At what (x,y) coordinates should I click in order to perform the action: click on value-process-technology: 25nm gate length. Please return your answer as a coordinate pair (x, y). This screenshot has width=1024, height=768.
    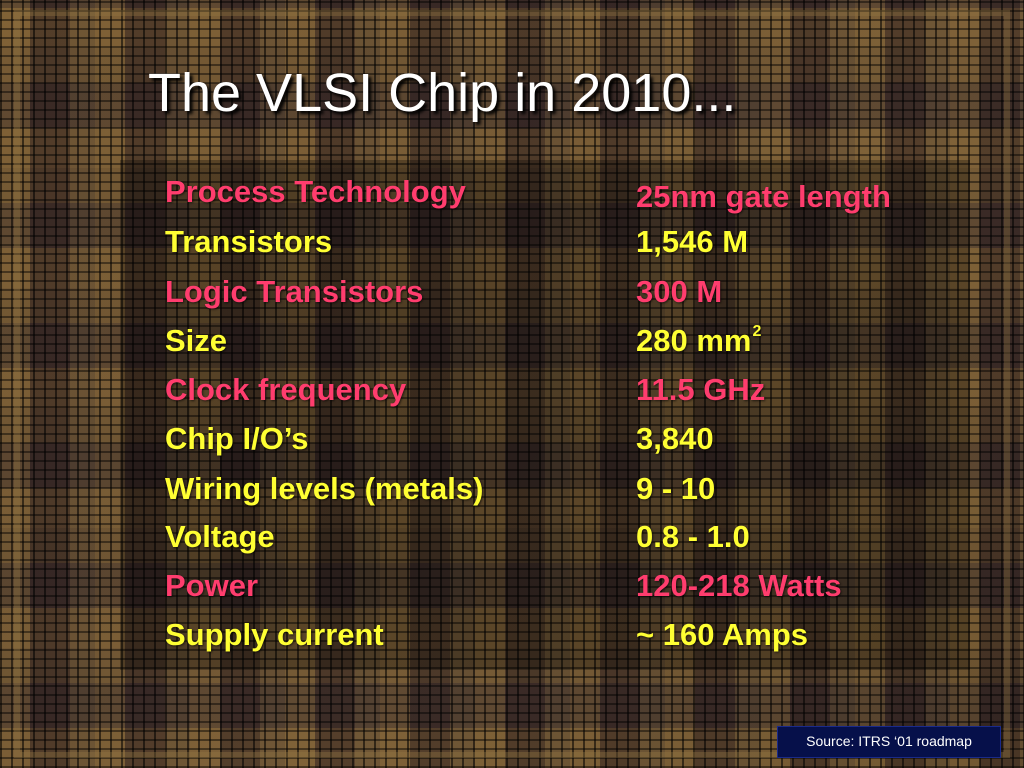
    Looking at the image, I should click on (763, 196).